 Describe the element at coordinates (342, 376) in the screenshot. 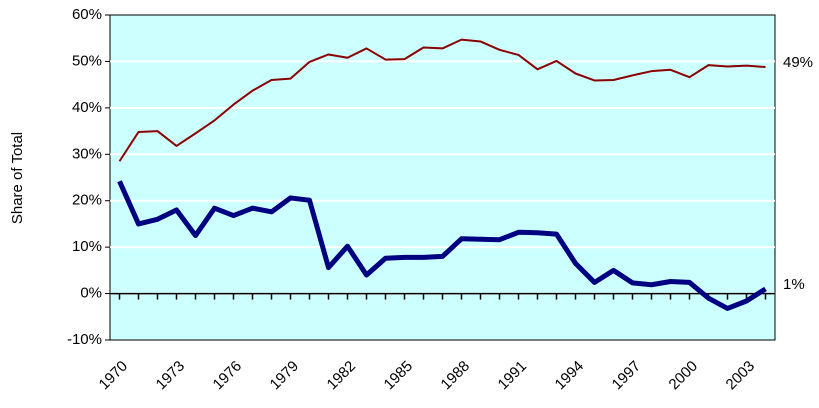

I see `x-tick-label: 1982` at that location.